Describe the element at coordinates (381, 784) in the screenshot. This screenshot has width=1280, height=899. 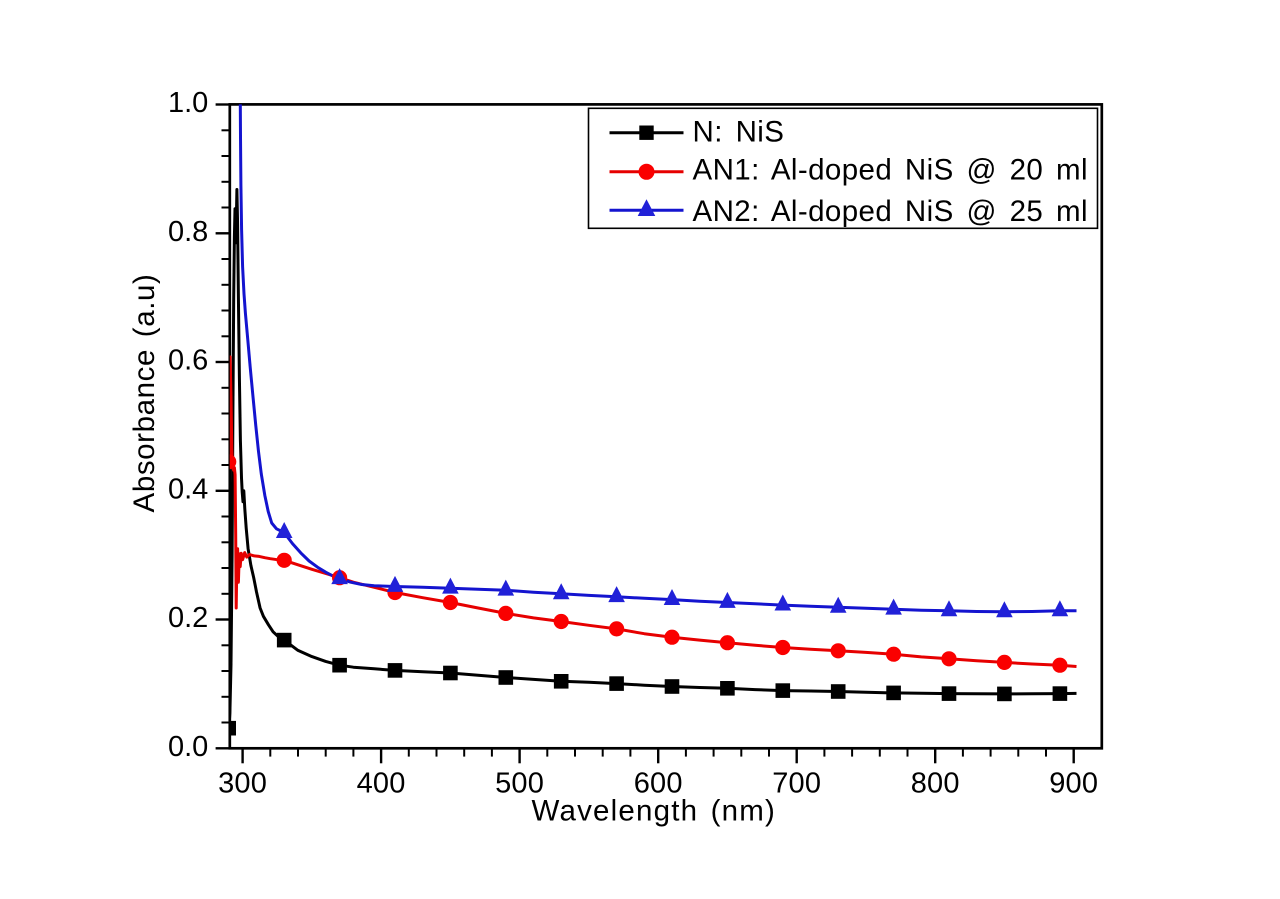
I see `svg-text: 400` at that location.